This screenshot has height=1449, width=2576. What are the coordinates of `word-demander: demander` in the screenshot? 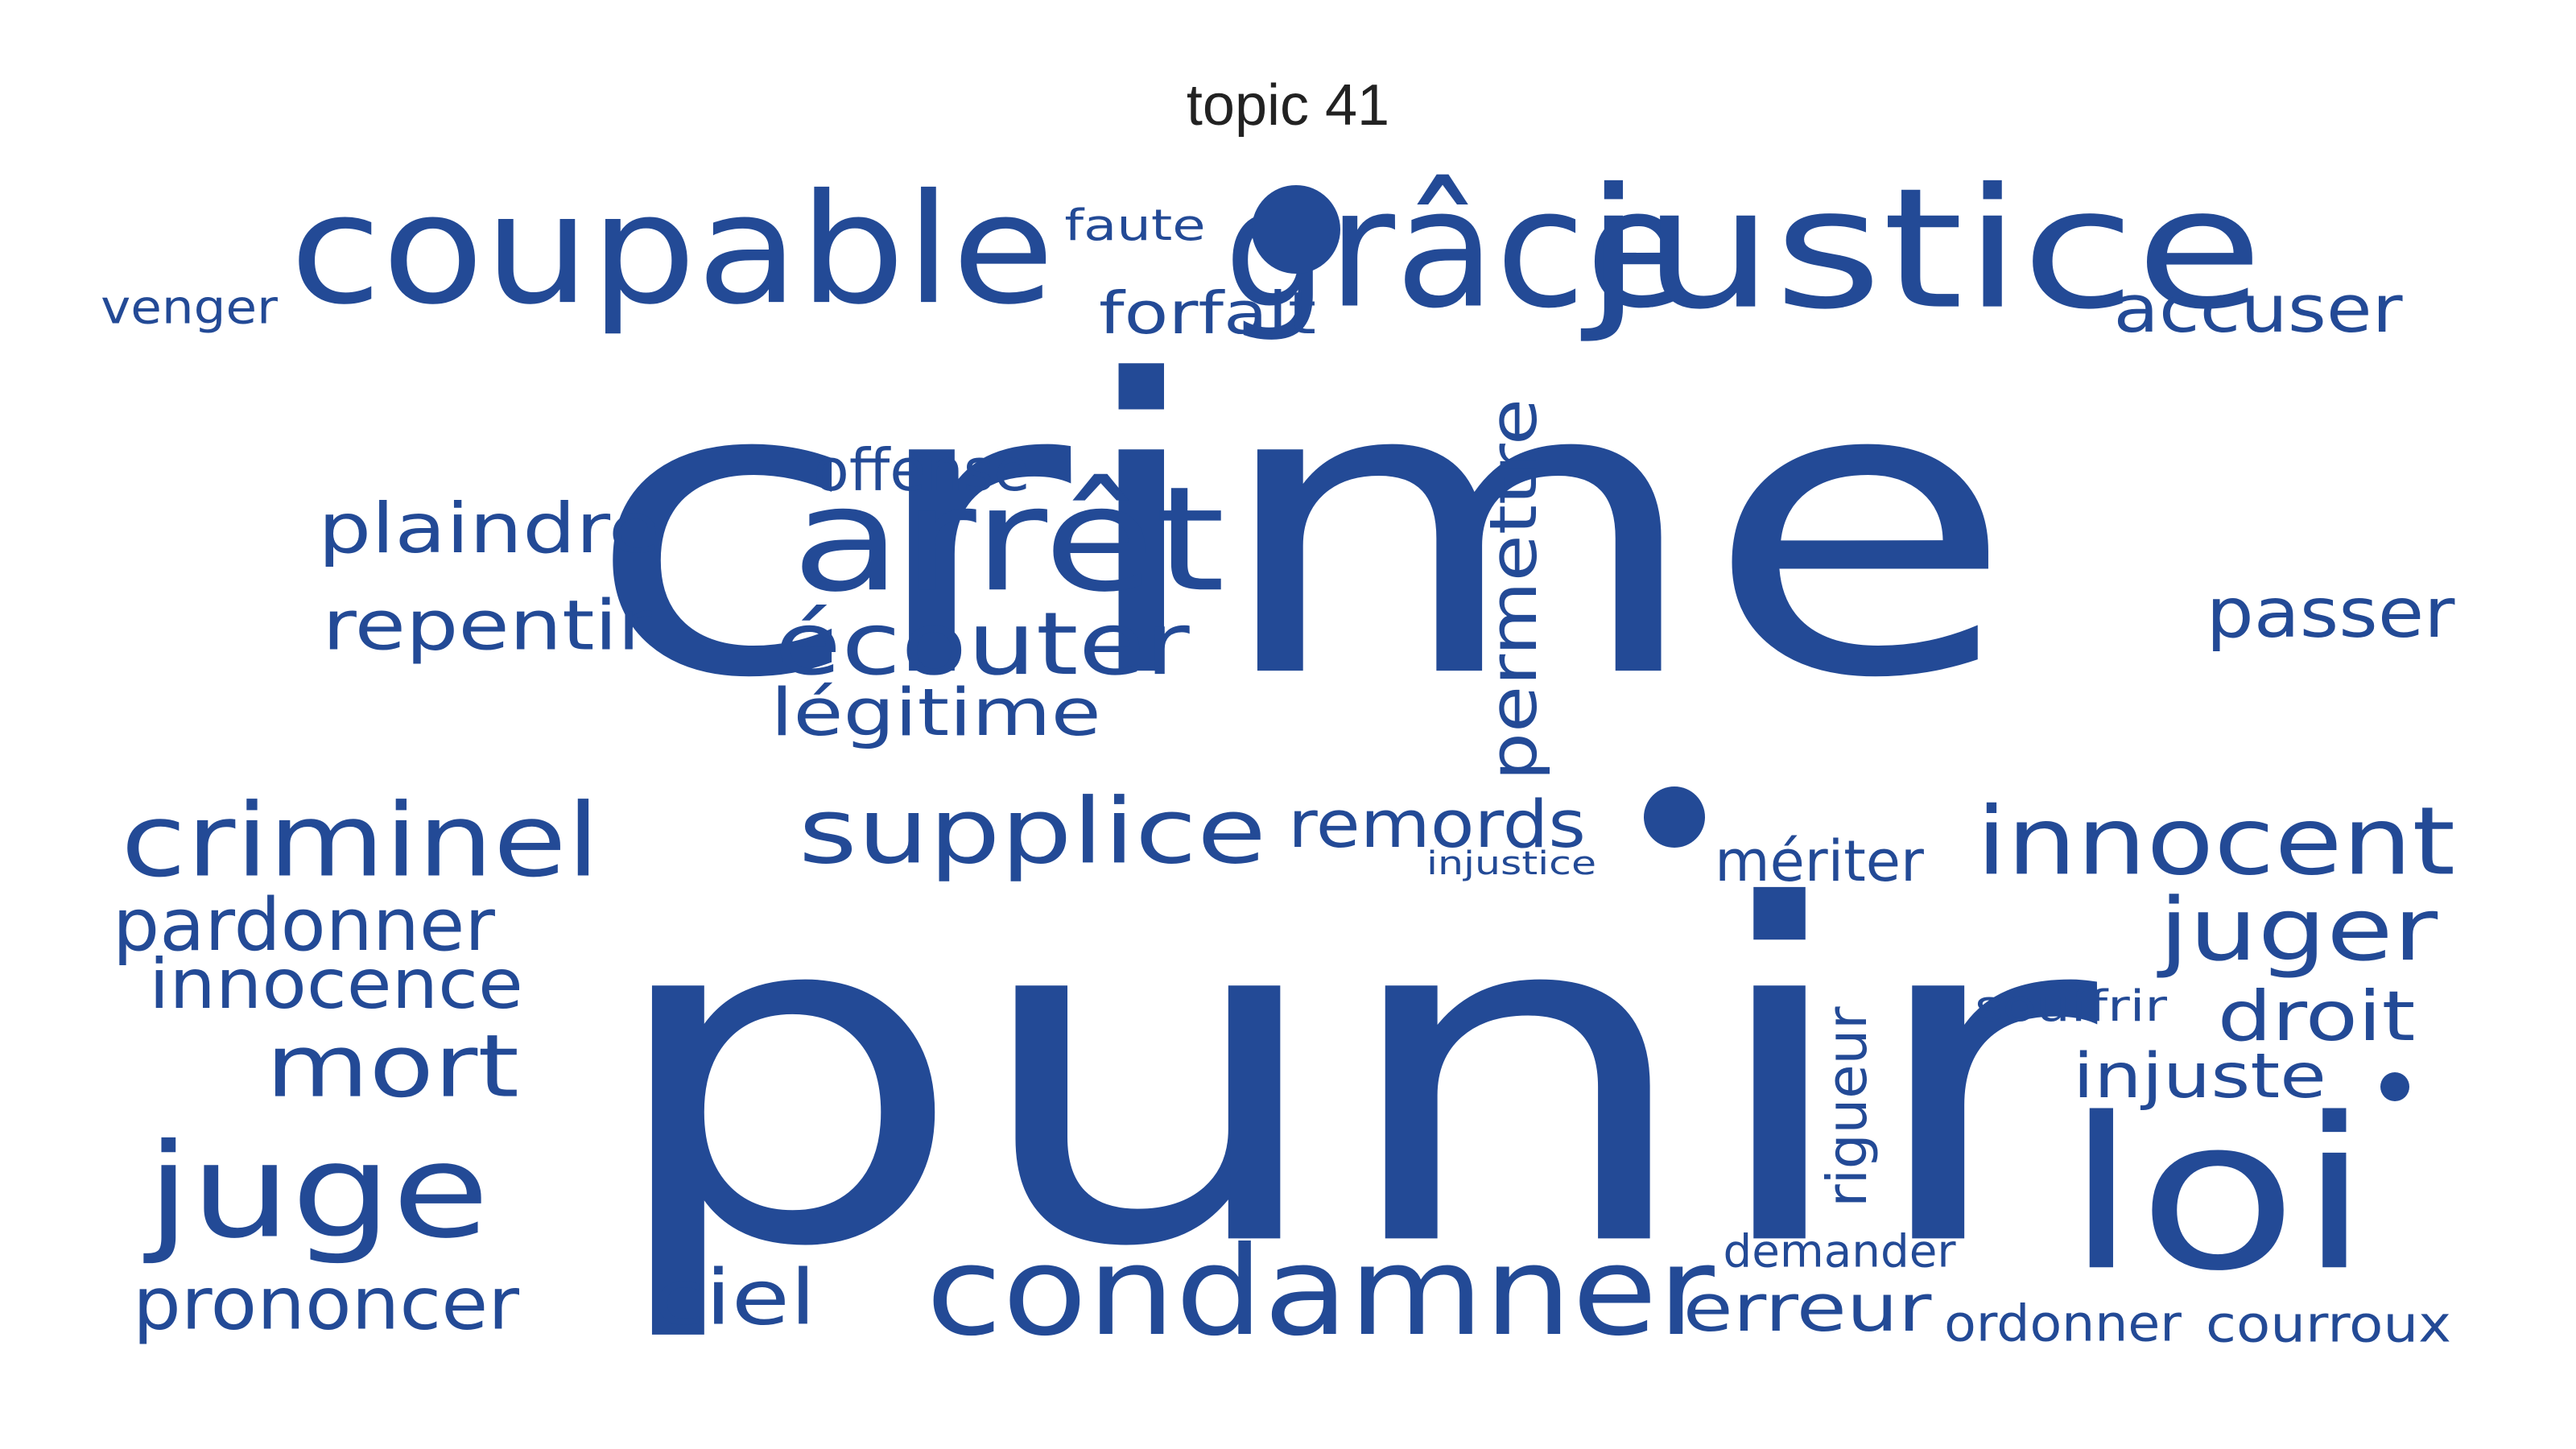 It's located at (1839, 1251).